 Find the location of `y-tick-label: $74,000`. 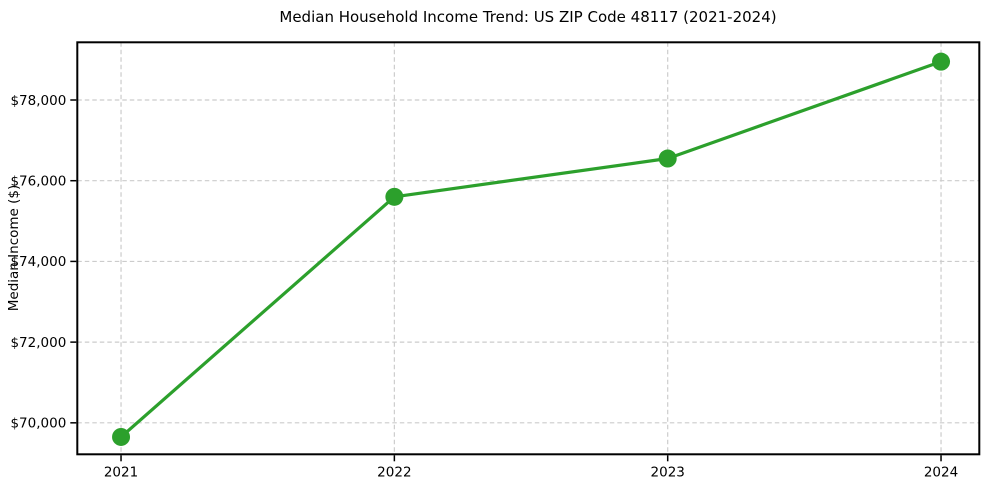

y-tick-label: $74,000 is located at coordinates (38, 262).